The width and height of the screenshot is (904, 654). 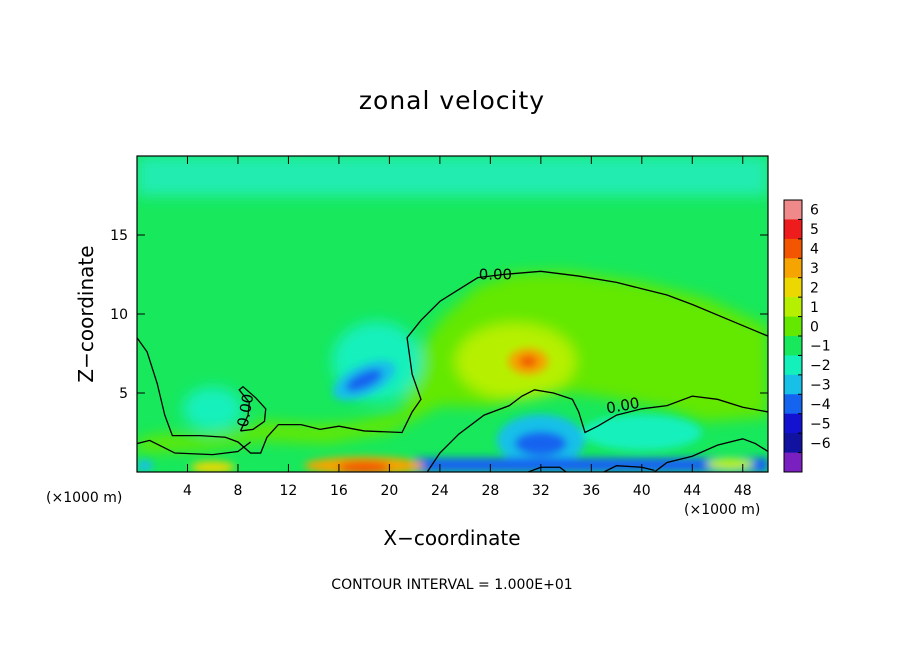 What do you see at coordinates (119, 315) in the screenshot?
I see `y-tick-label: 10` at bounding box center [119, 315].